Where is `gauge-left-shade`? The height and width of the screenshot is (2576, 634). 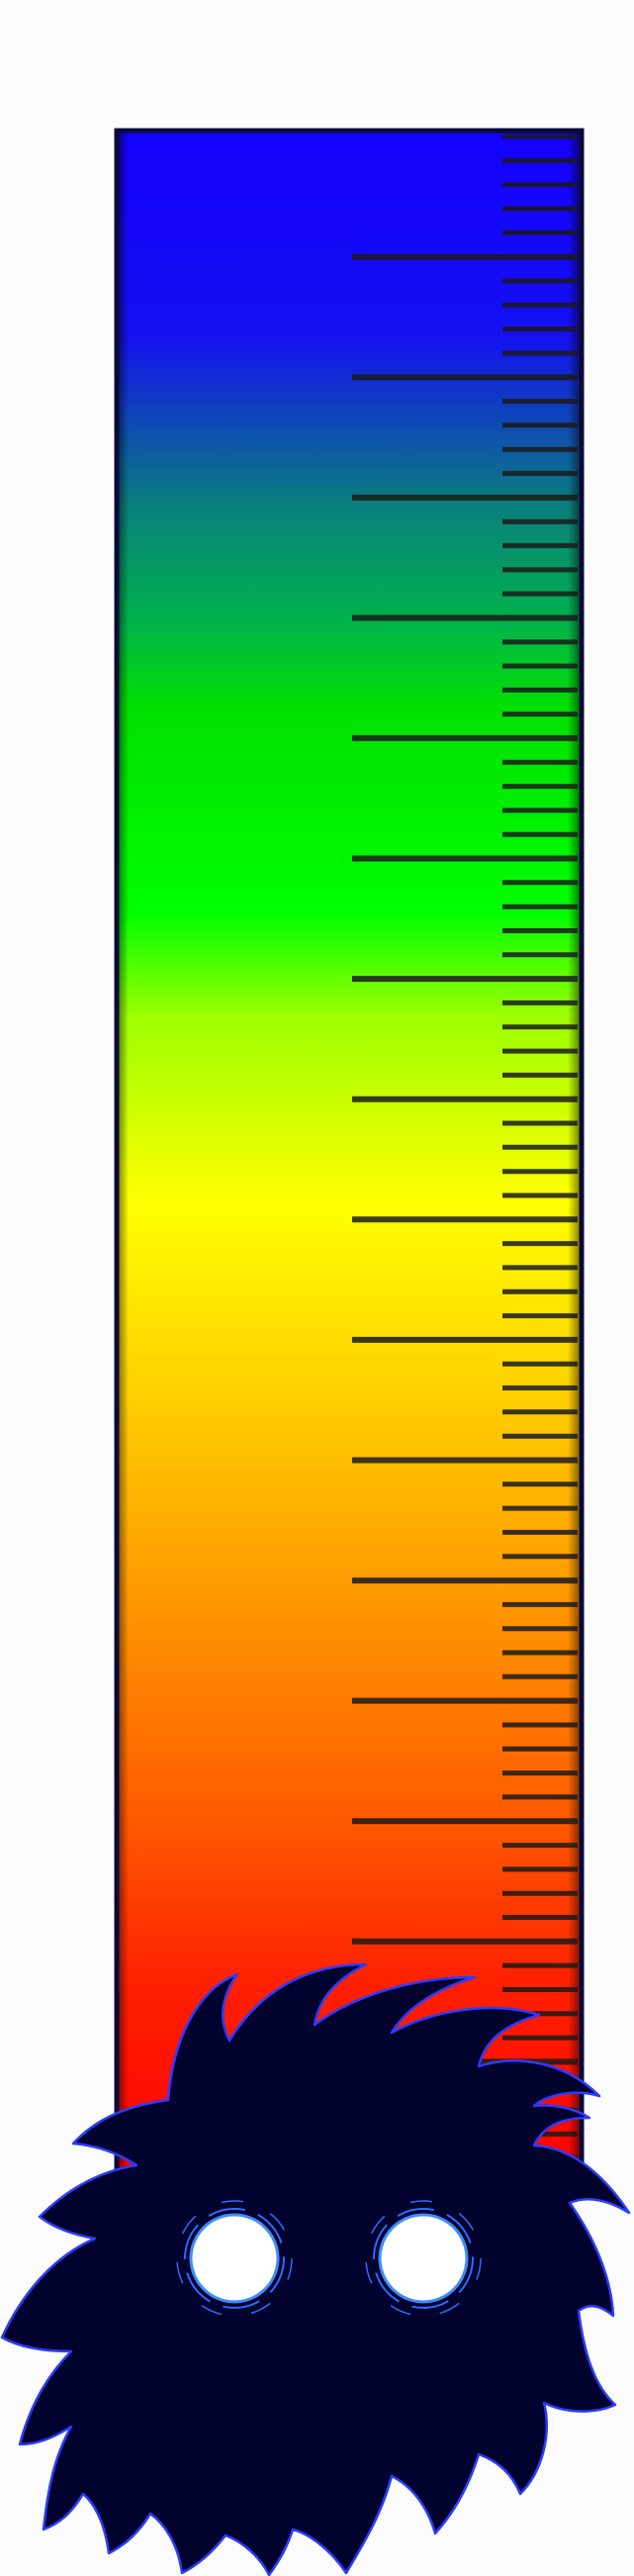
gauge-left-shade is located at coordinates (123, 1160).